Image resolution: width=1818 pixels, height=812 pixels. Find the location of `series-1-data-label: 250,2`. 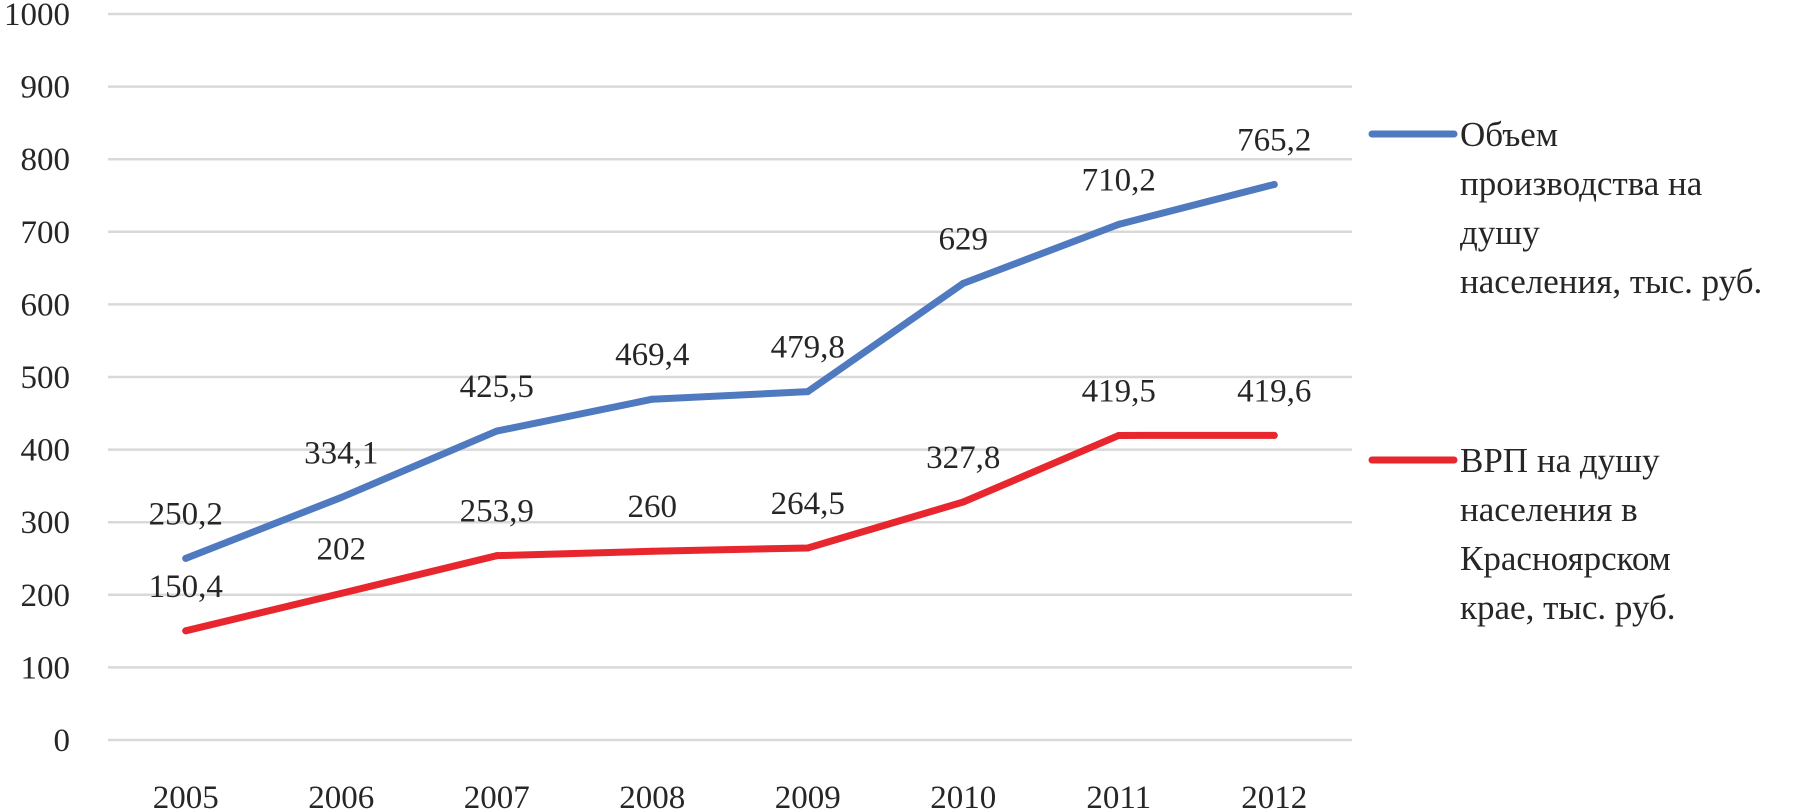

series-1-data-label: 250,2 is located at coordinates (186, 514).